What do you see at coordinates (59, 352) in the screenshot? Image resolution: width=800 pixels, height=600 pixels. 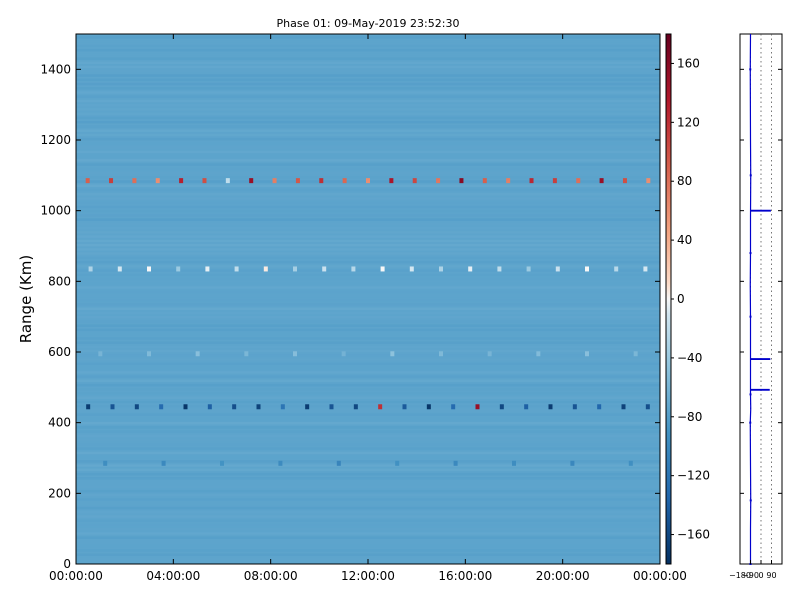 I see `heatmap-y-tick-label: 600` at bounding box center [59, 352].